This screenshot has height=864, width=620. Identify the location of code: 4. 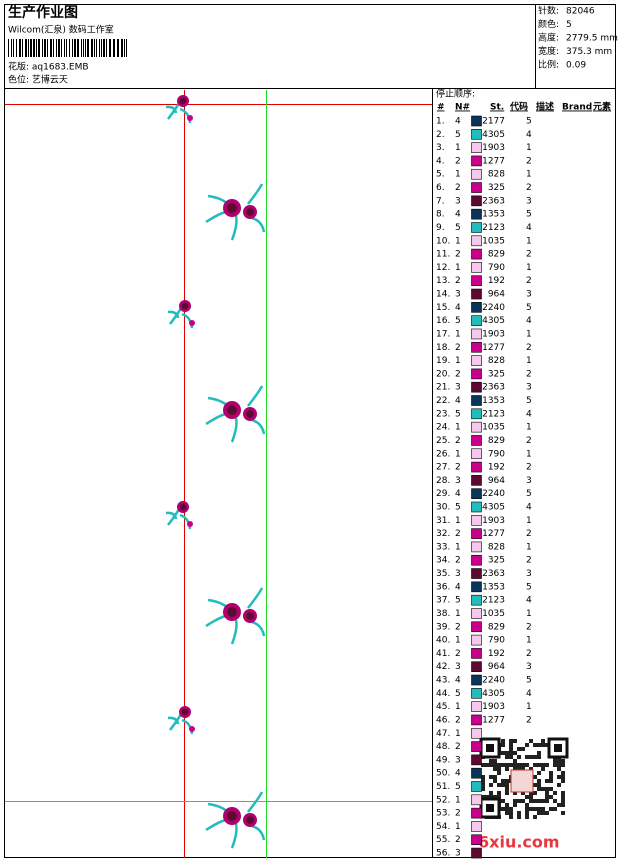
(529, 135).